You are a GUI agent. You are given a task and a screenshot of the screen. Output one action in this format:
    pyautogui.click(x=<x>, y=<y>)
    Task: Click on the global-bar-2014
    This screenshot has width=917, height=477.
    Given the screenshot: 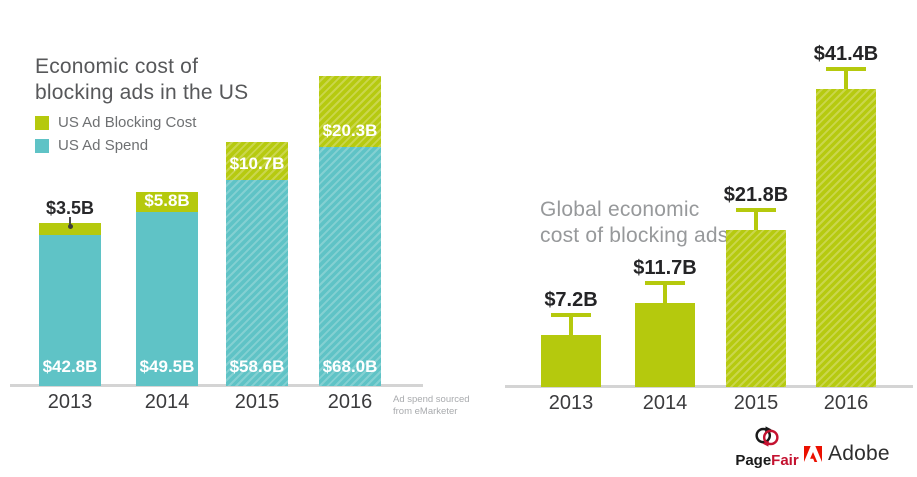 What is the action you would take?
    pyautogui.click(x=665, y=345)
    